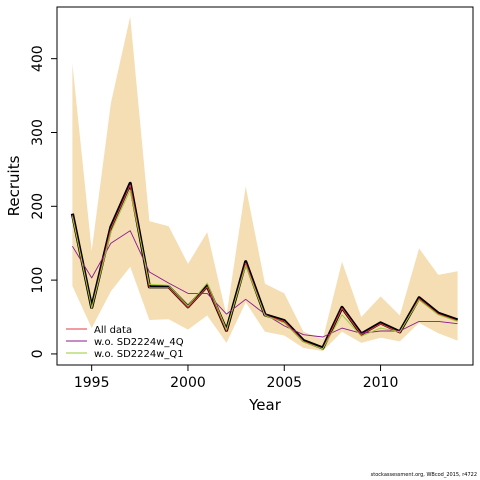 The image size is (480, 480). Describe the element at coordinates (38, 206) in the screenshot. I see `y-tick-label: 200` at that location.